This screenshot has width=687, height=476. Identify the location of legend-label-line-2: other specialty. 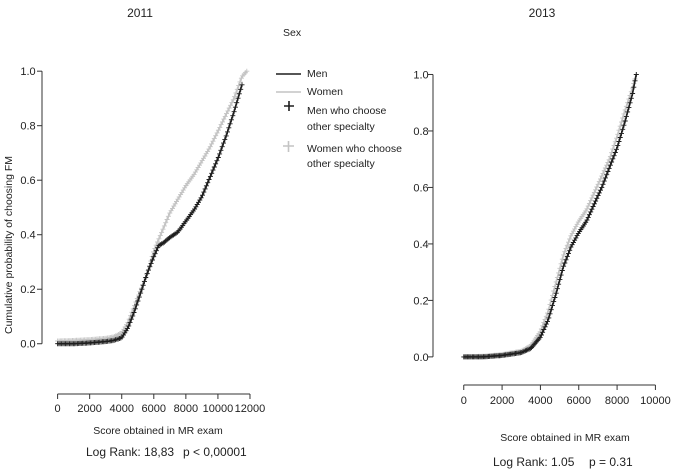
(341, 127).